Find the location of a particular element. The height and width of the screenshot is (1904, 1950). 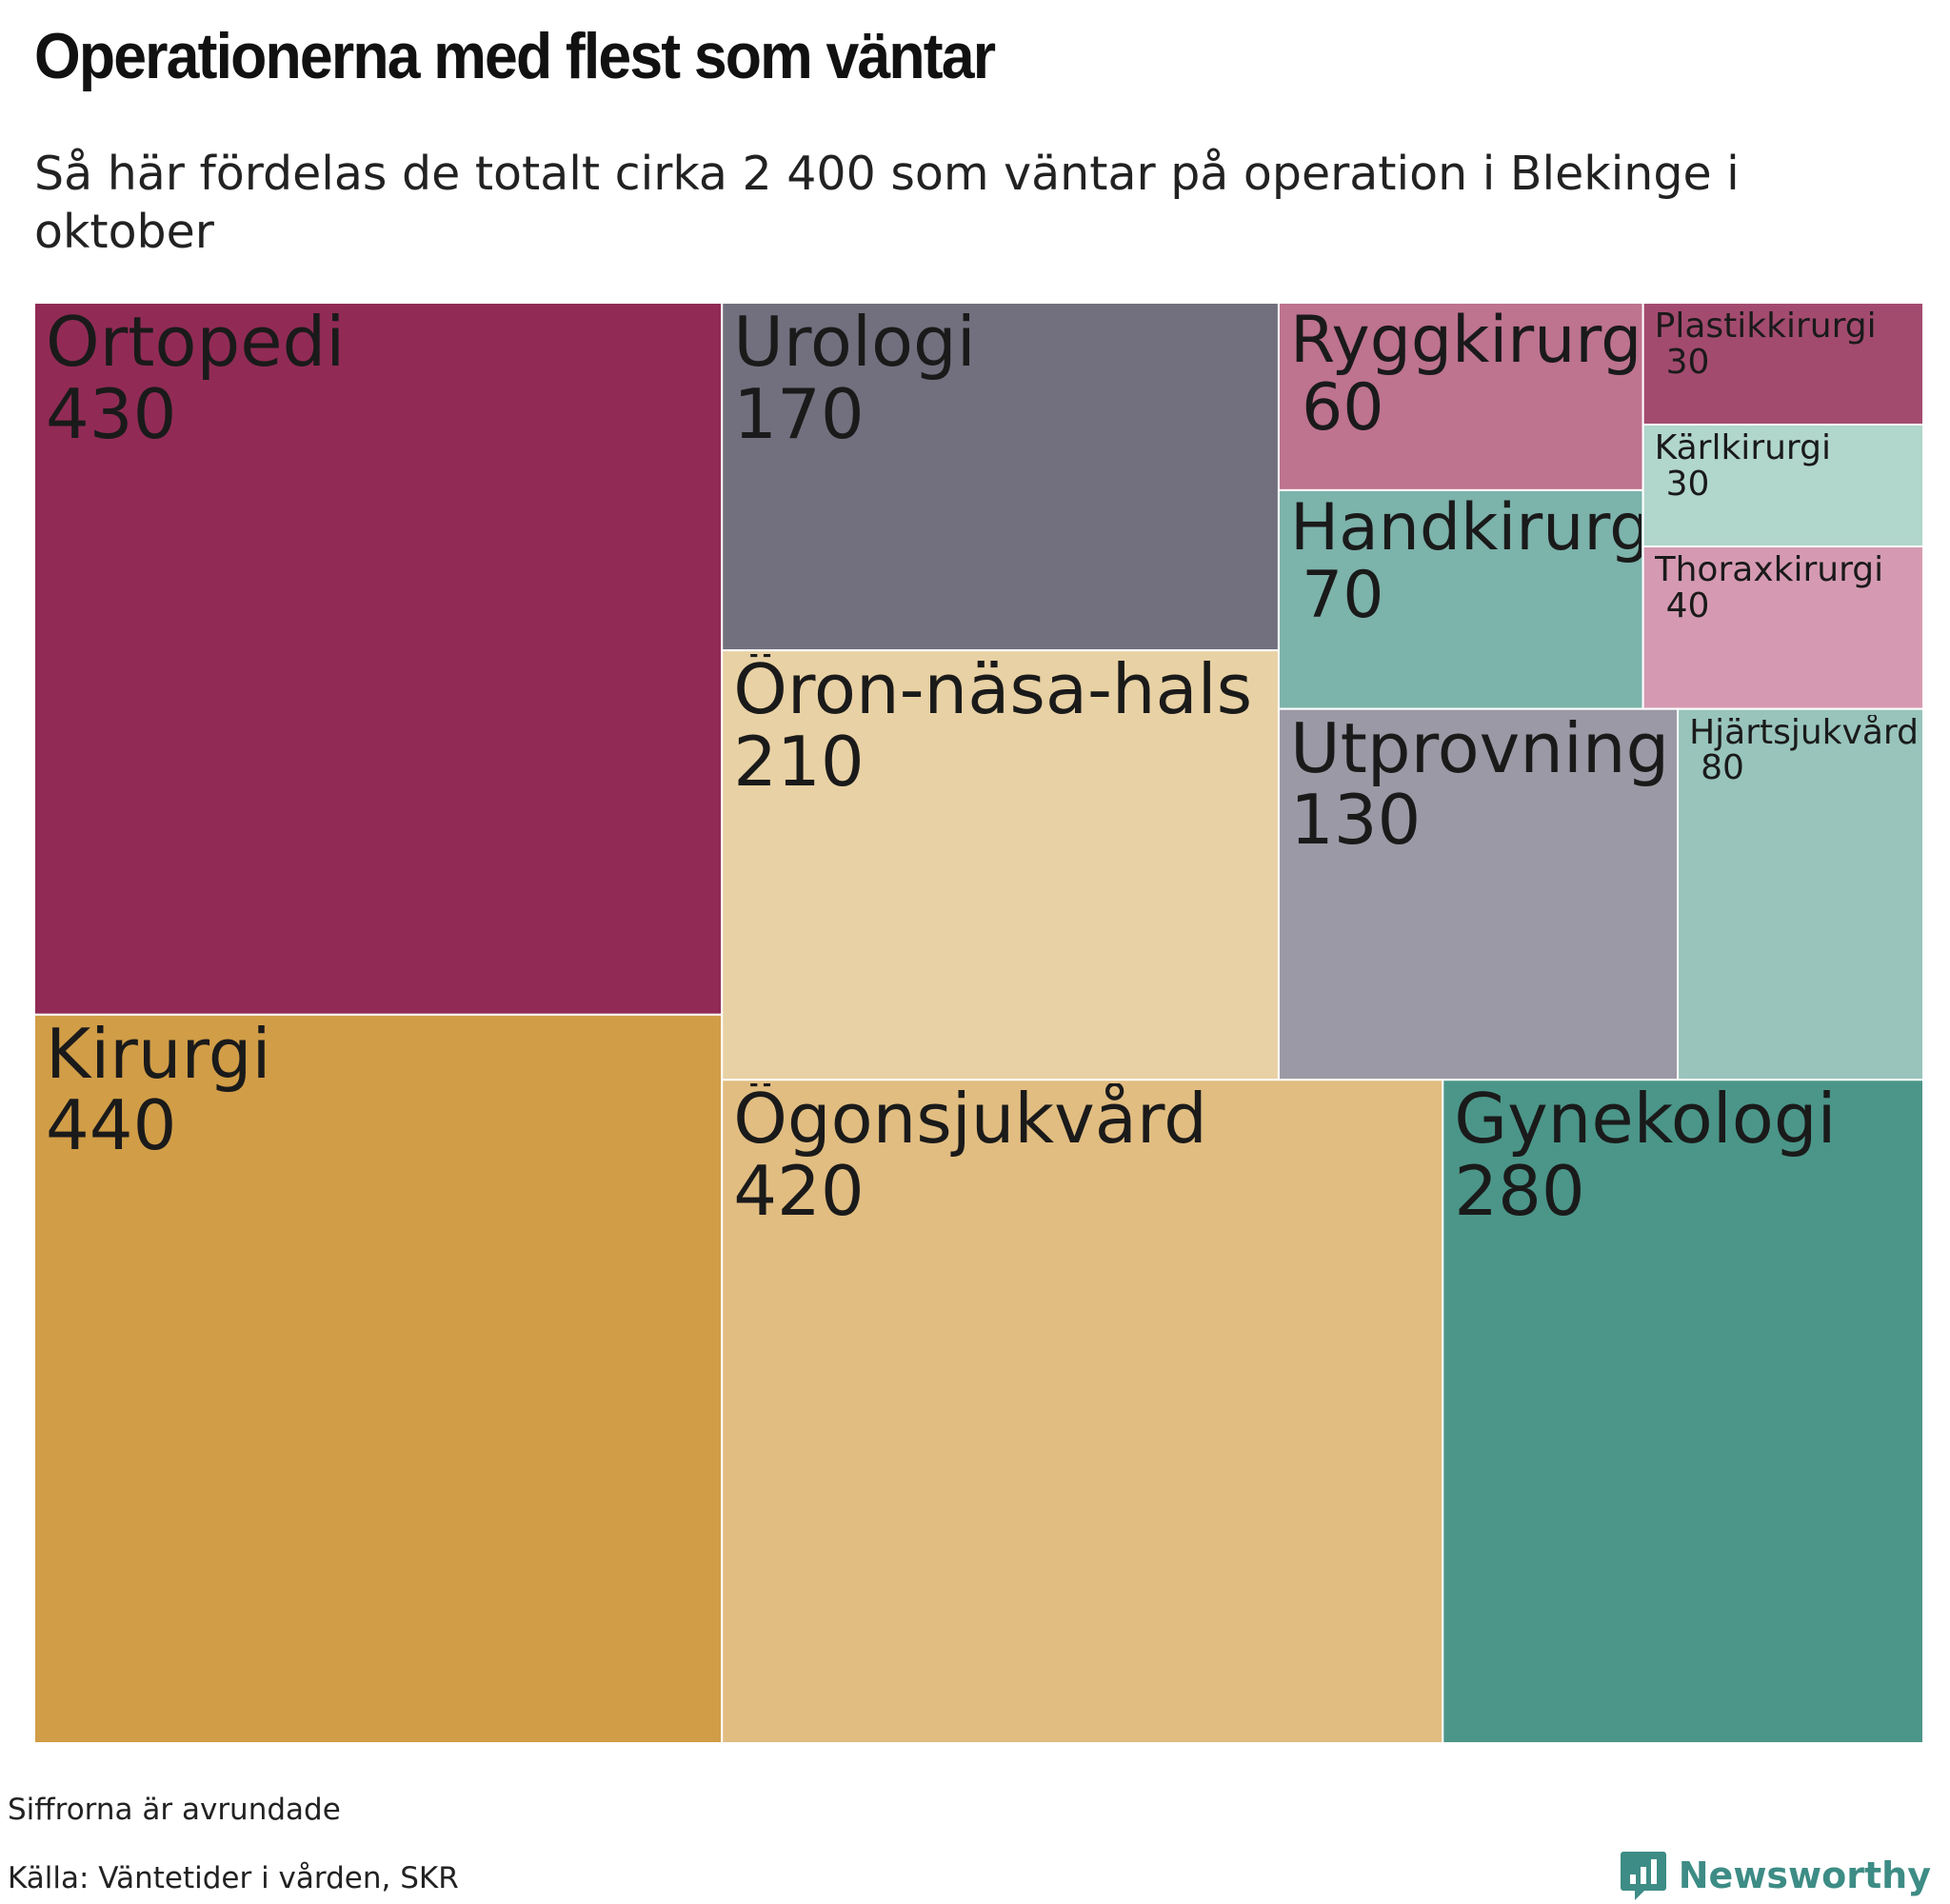

source-note: Källa: Väntetider i vården, SKR is located at coordinates (233, 1878).